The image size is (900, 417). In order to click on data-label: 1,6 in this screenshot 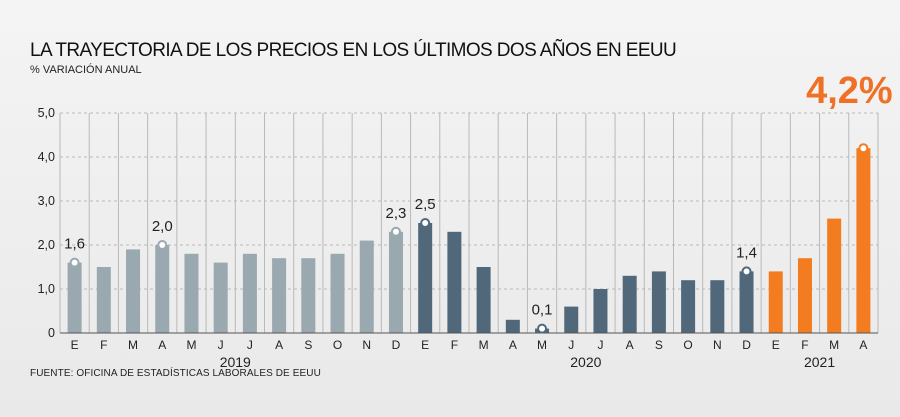, I will do `click(74, 244)`.